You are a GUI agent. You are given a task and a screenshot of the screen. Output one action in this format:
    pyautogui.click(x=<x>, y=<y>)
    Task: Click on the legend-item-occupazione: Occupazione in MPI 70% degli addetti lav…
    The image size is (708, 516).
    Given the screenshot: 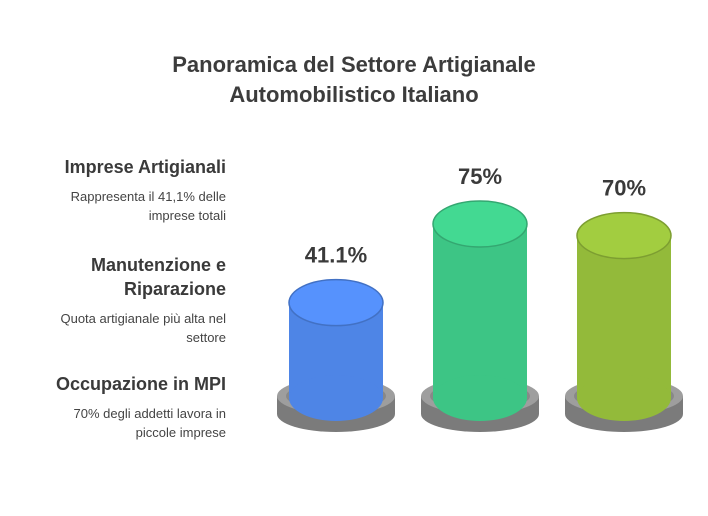 What is the action you would take?
    pyautogui.click(x=141, y=407)
    